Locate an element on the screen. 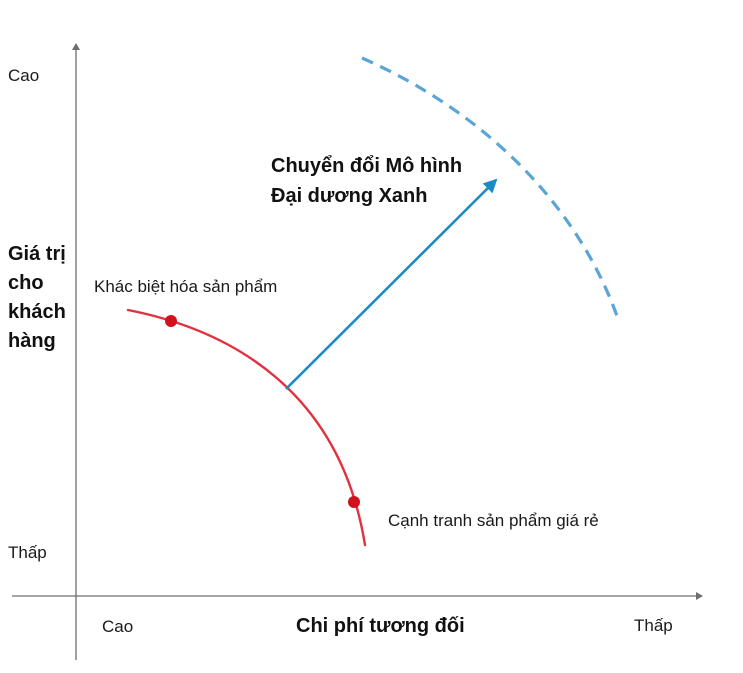  blue-ocean-curve is located at coordinates (490, 186).